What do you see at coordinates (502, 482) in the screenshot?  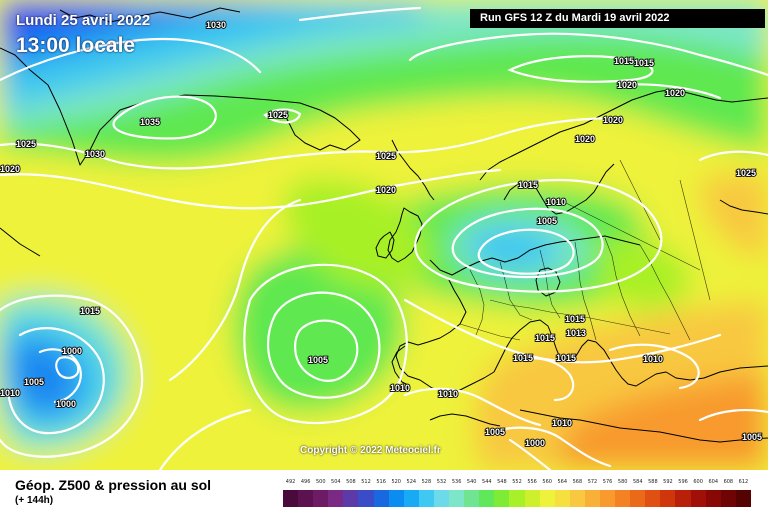 I see `legend-value: 548` at bounding box center [502, 482].